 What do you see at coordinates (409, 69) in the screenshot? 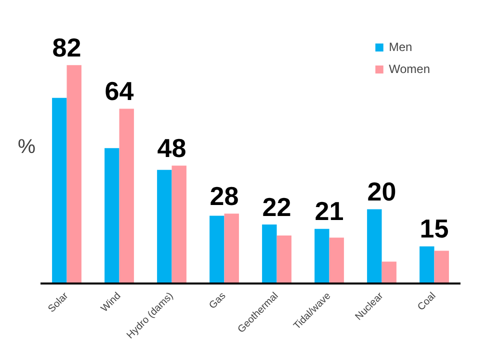
I see `legend-label: Women` at bounding box center [409, 69].